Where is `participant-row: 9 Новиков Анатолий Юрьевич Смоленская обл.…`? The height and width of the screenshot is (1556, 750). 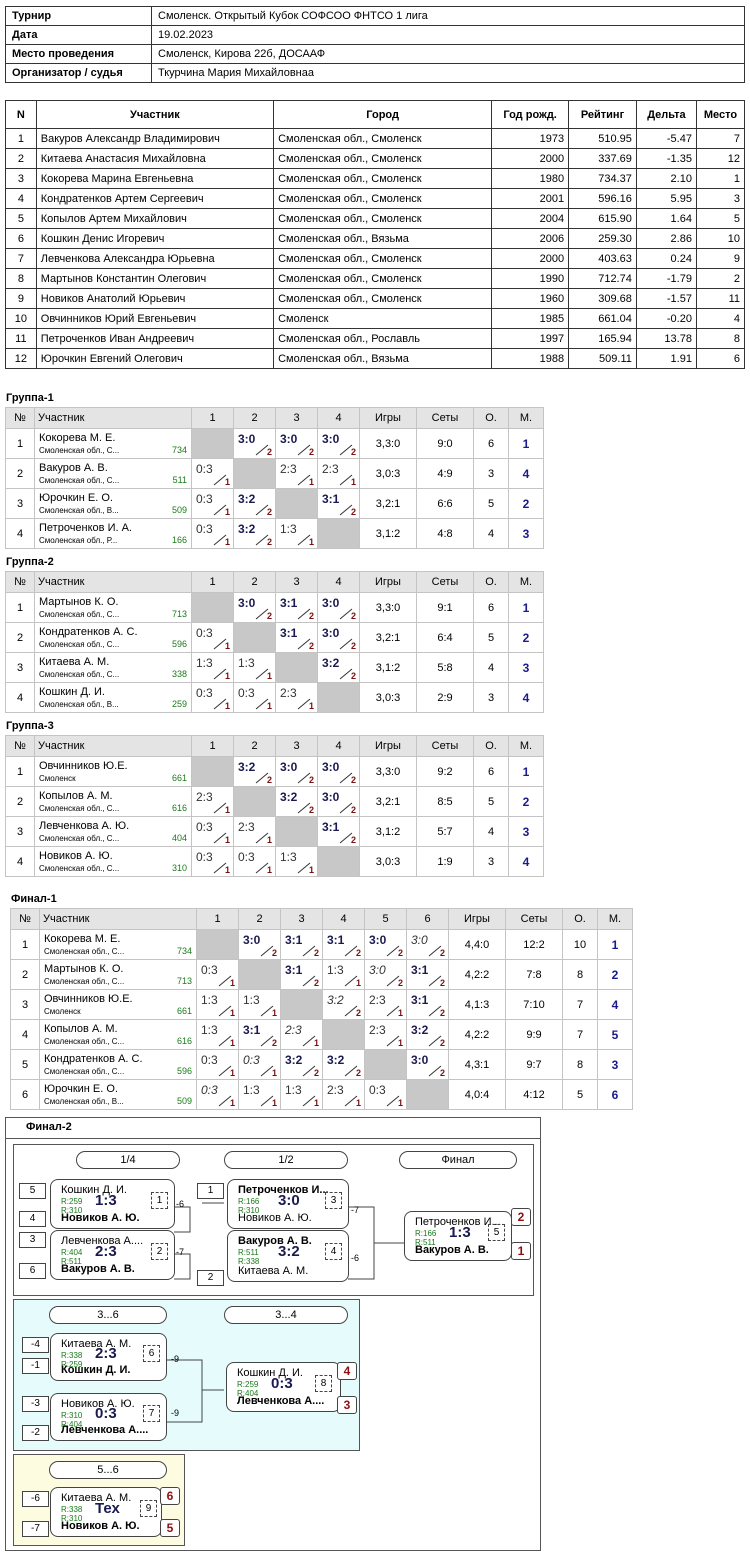 participant-row: 9 Новиков Анатолий Юрьевич Смоленская обл.… is located at coordinates (375, 298).